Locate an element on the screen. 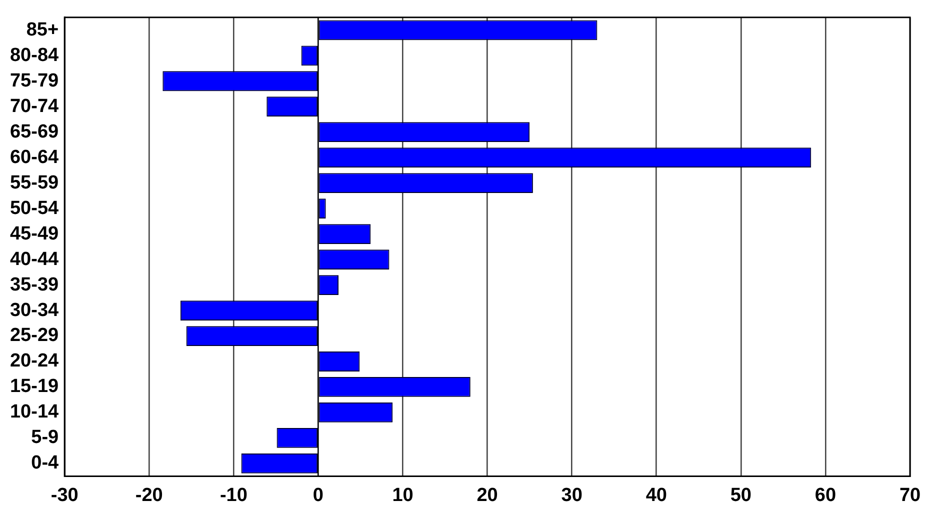 Image resolution: width=930 pixels, height=519 pixels. y-tick-label: 55-59 is located at coordinates (34, 183).